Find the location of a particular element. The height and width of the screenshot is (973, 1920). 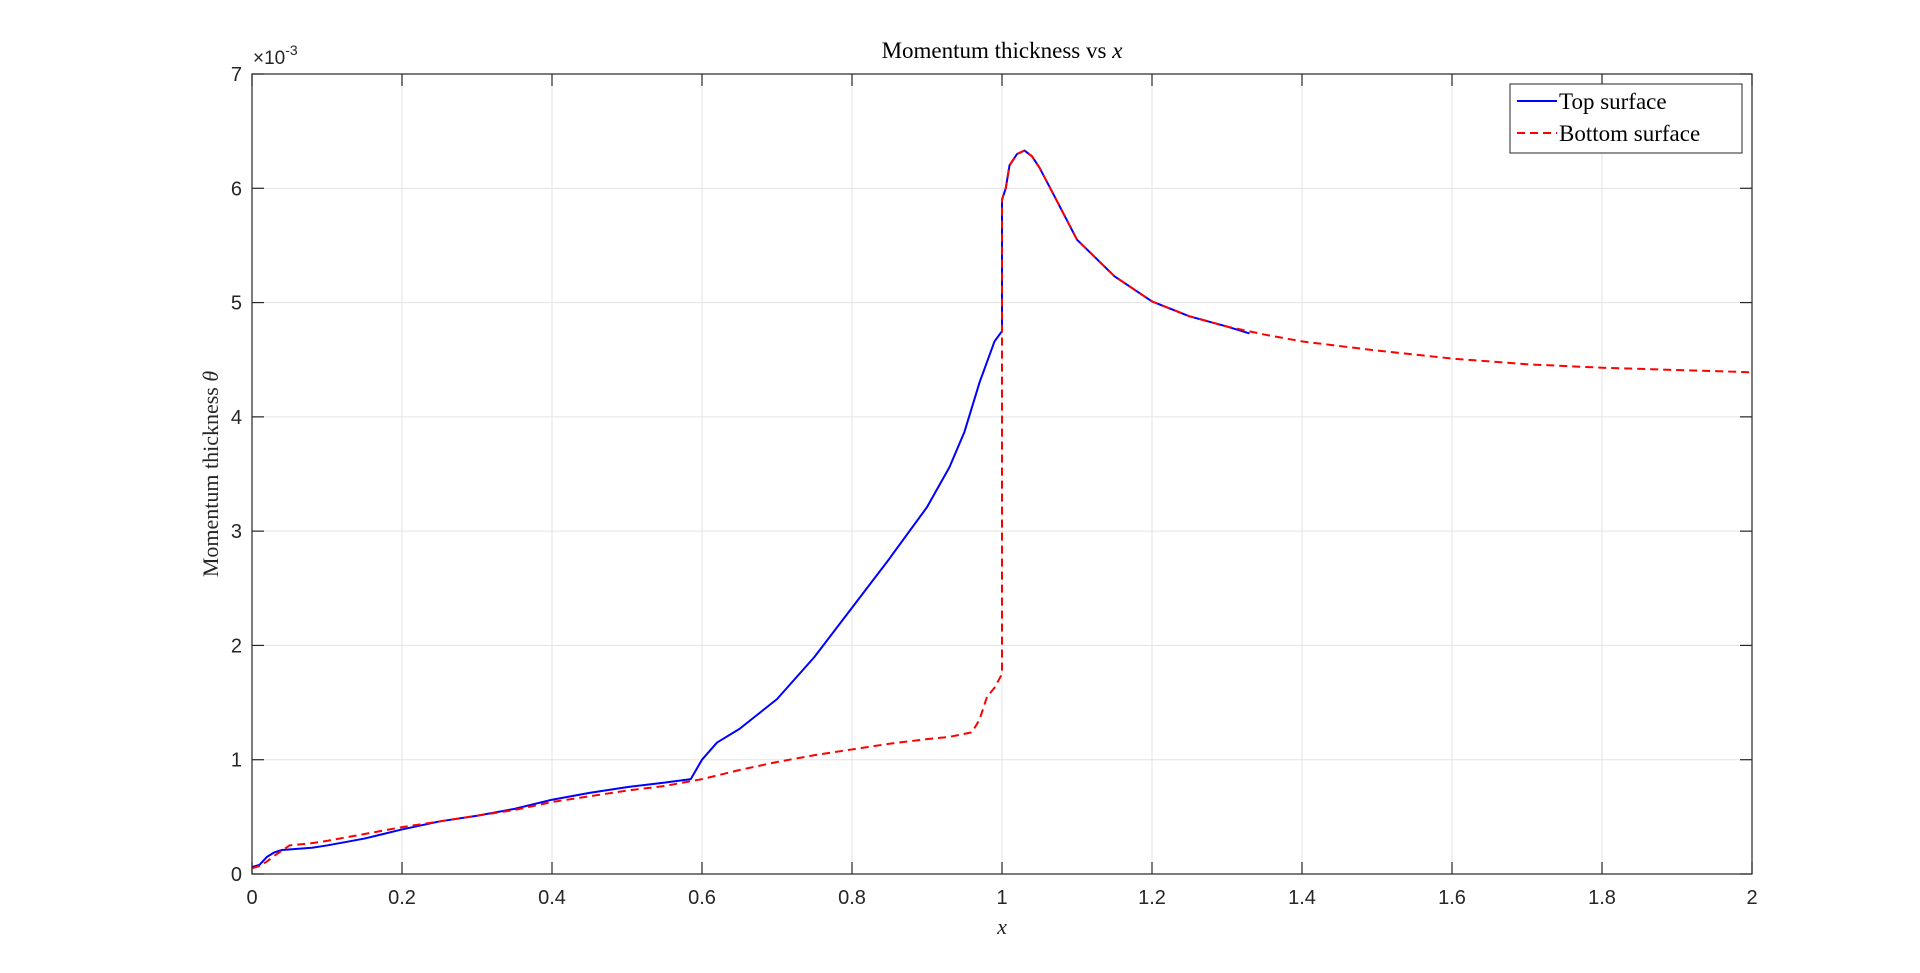

x-tick-label: 0.4 is located at coordinates (552, 898).